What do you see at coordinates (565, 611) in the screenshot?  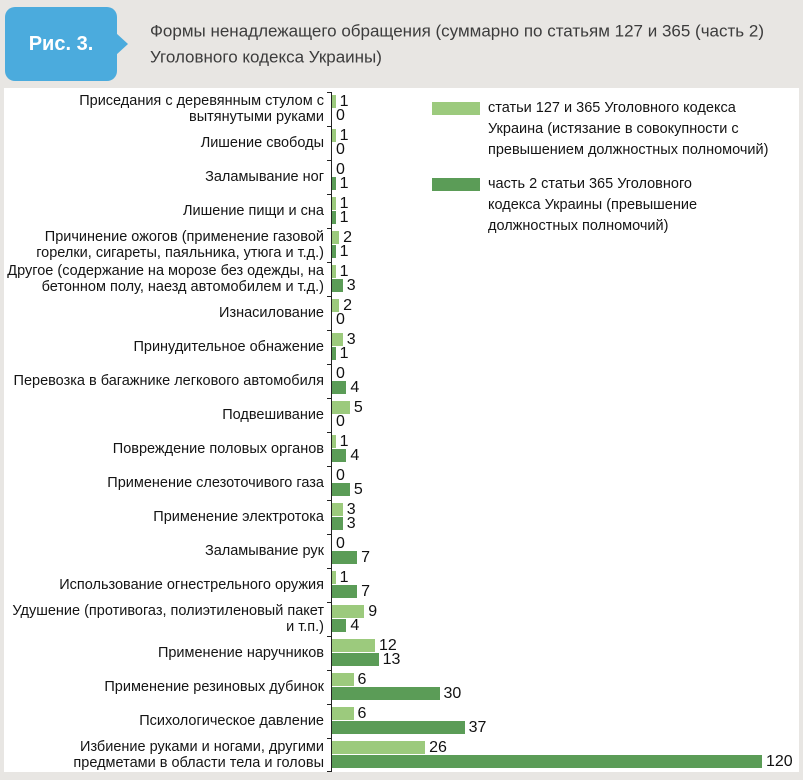 I see `bar-line: 9` at bounding box center [565, 611].